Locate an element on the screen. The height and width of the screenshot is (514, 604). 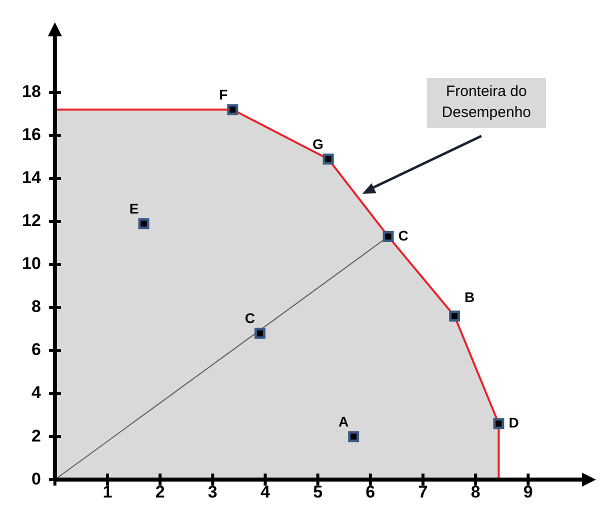
y-tick-label: 0 is located at coordinates (36, 478).